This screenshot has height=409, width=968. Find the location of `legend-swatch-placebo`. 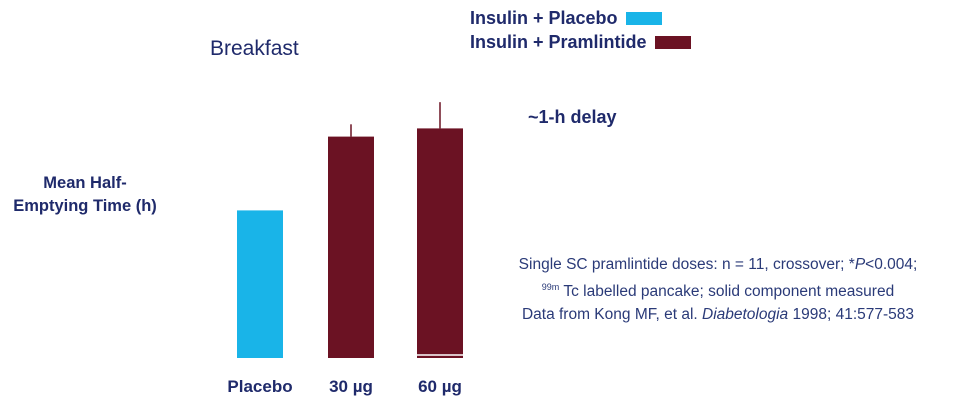

legend-swatch-placebo is located at coordinates (643, 18).